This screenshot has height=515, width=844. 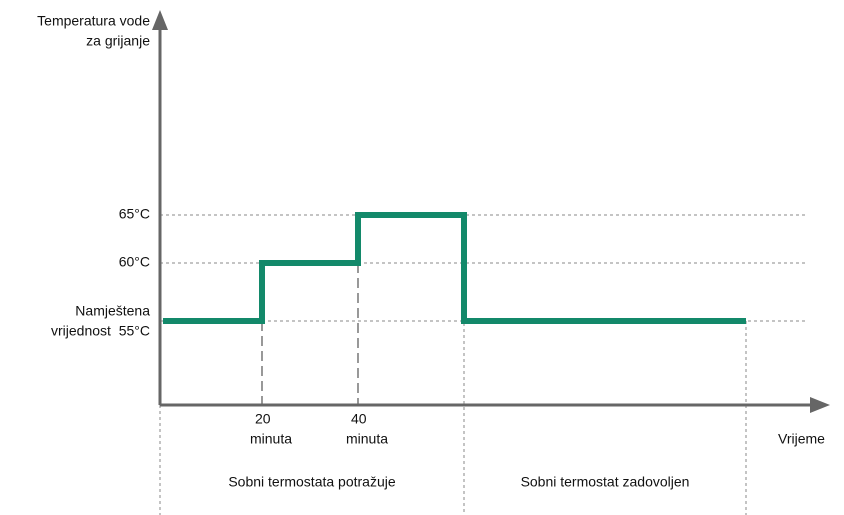 I want to click on time-label: 40, so click(x=359, y=419).